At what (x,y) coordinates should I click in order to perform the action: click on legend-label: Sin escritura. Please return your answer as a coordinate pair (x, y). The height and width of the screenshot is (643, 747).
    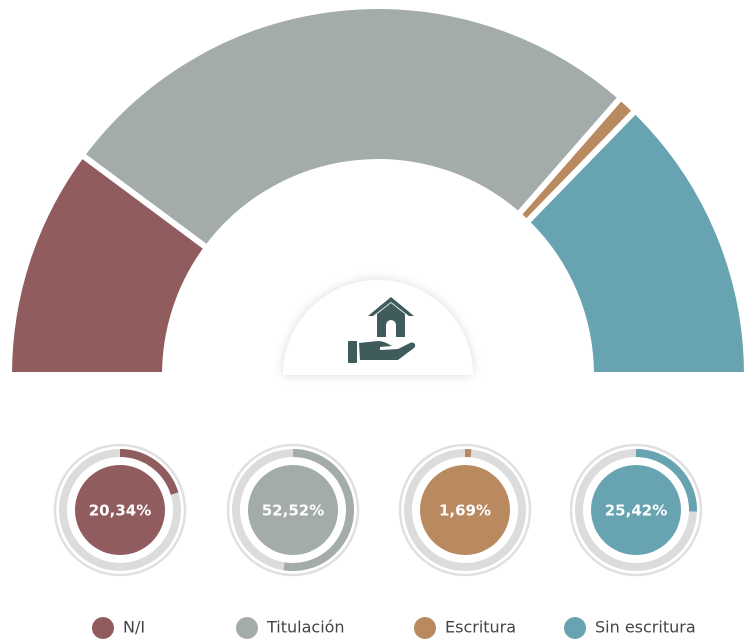
    Looking at the image, I should click on (645, 627).